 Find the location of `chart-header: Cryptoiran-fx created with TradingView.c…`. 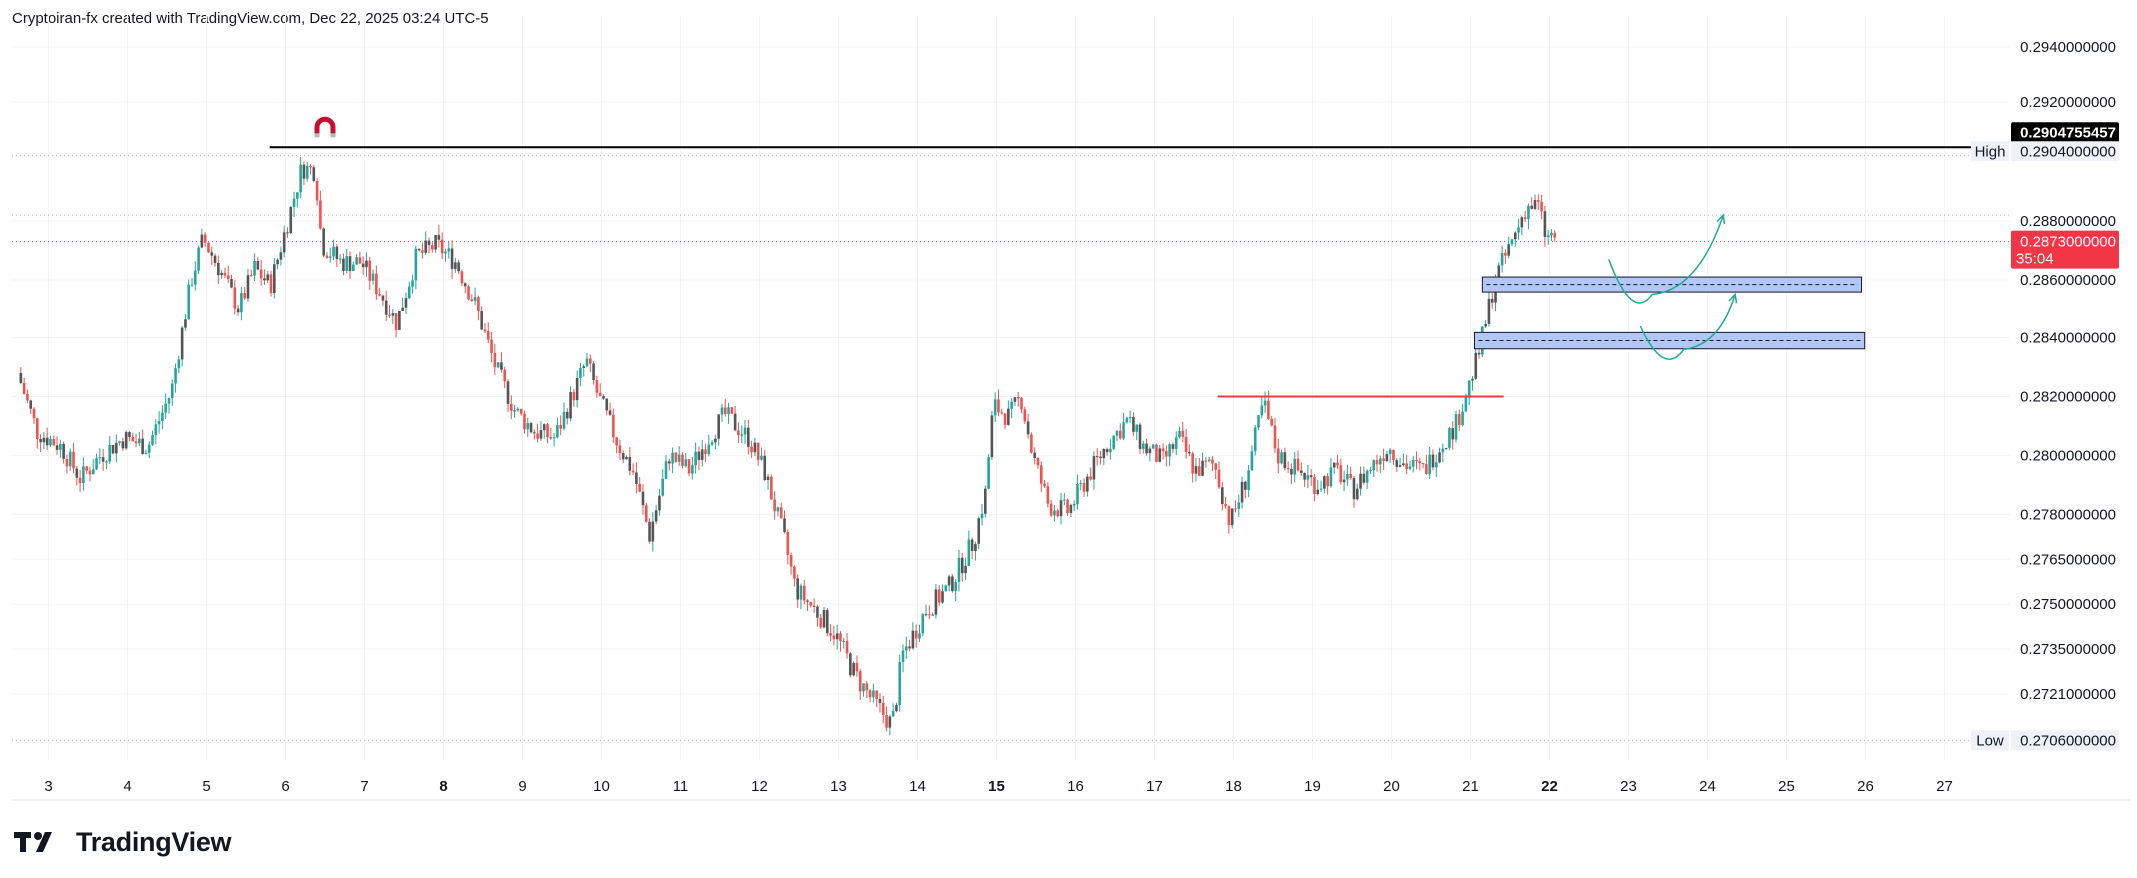

chart-header: Cryptoiran-fx created with TradingView.c… is located at coordinates (250, 18).